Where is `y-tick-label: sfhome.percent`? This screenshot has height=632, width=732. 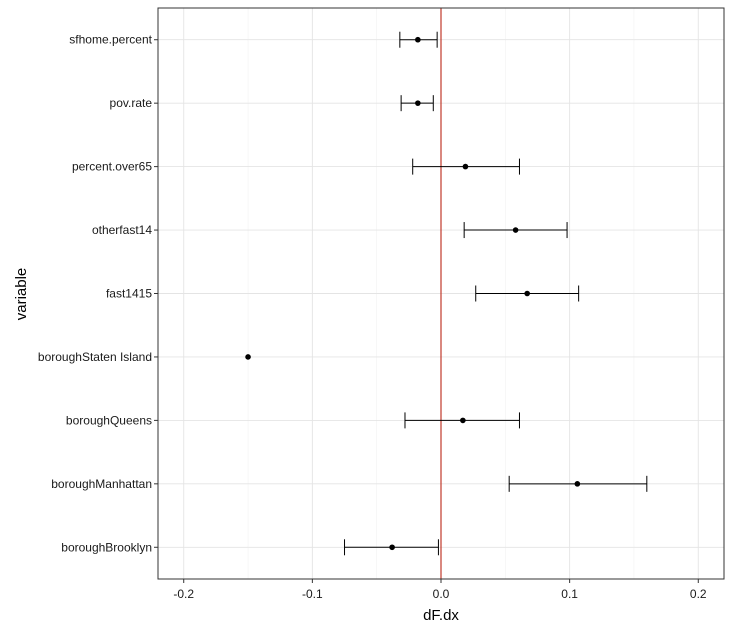 y-tick-label: sfhome.percent is located at coordinates (110, 40).